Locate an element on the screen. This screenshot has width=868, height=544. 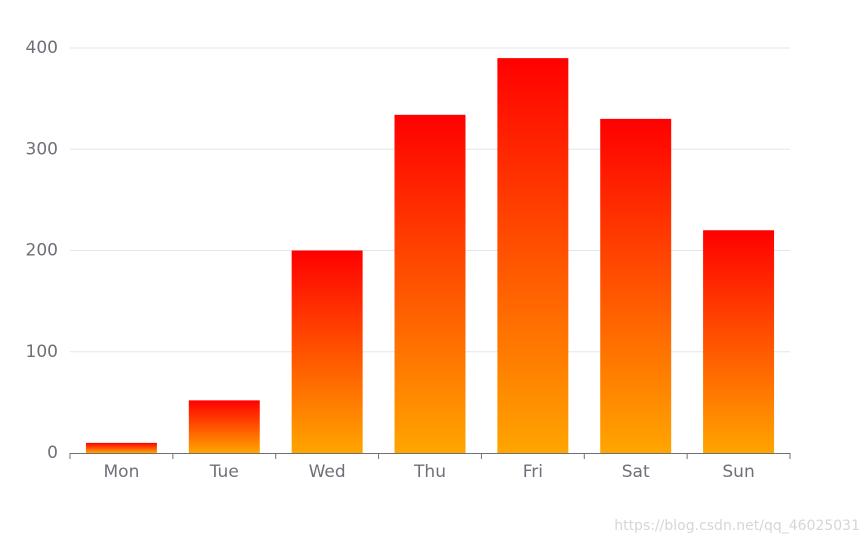
x-tick-label: Thu is located at coordinates (429, 472).